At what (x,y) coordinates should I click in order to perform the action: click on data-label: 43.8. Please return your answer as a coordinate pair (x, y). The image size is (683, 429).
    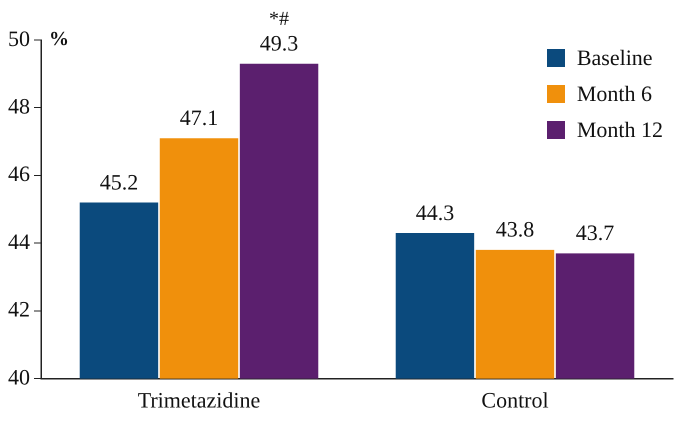
    Looking at the image, I should click on (515, 229).